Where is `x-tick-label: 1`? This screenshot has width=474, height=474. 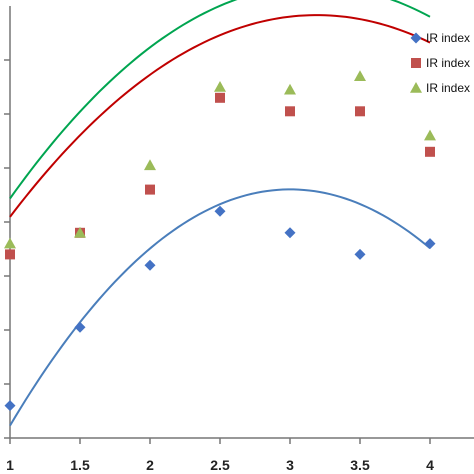
x-tick-label: 1 is located at coordinates (10, 465).